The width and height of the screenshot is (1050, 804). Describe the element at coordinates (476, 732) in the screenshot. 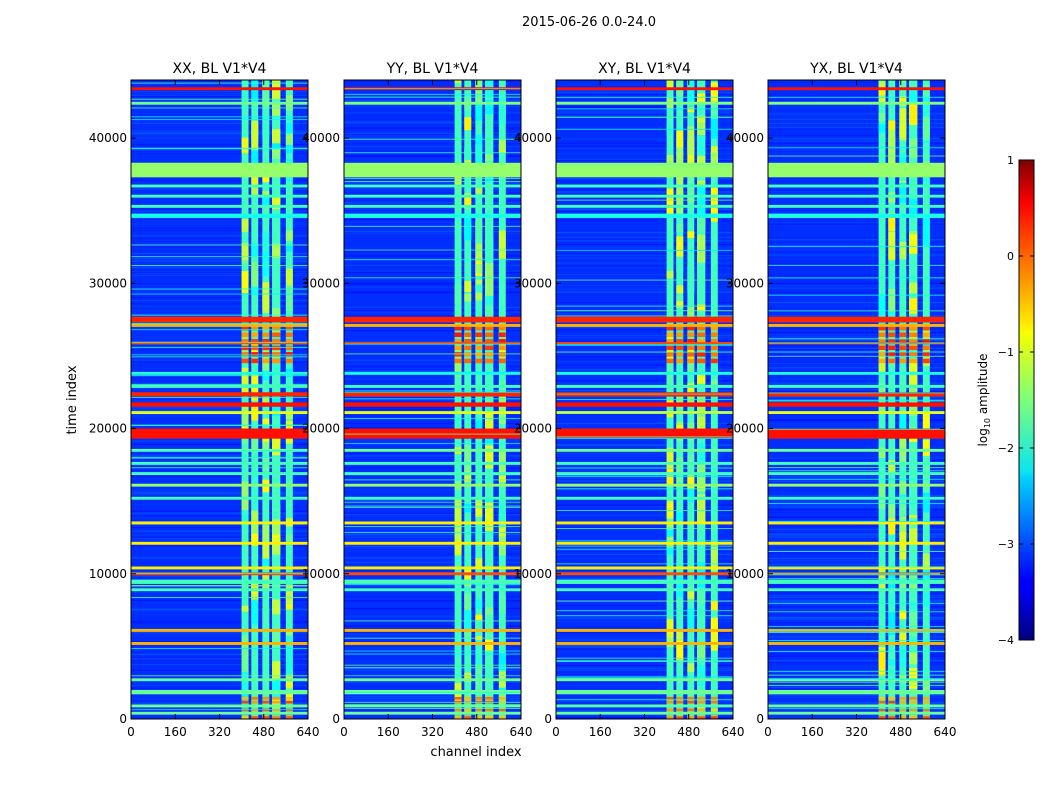

I see `x-tick-label: 480` at that location.